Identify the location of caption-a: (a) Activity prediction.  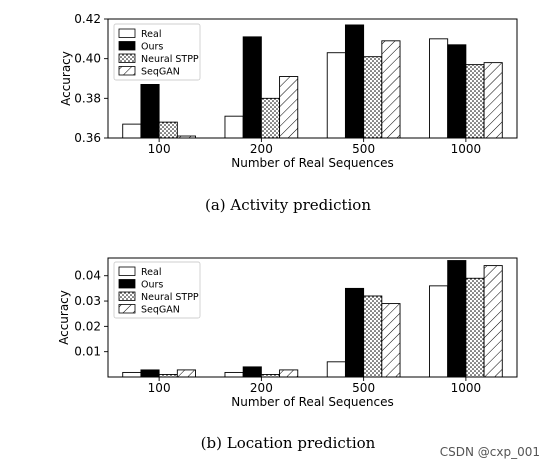
(288, 205).